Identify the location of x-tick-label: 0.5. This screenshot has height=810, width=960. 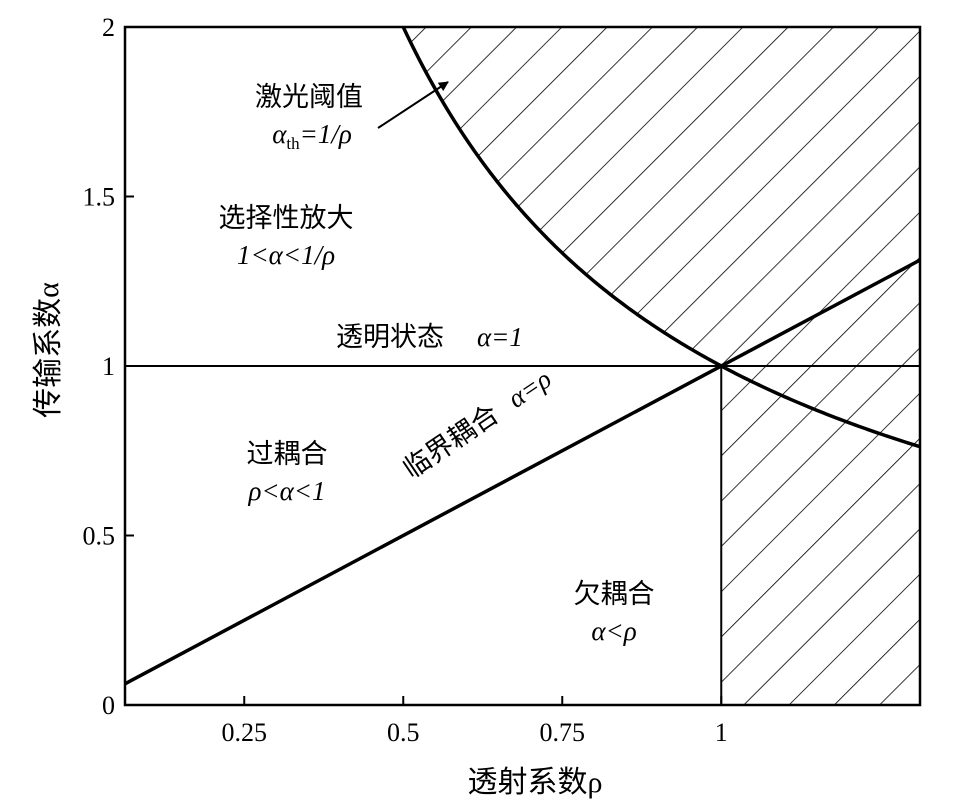
(403, 732).